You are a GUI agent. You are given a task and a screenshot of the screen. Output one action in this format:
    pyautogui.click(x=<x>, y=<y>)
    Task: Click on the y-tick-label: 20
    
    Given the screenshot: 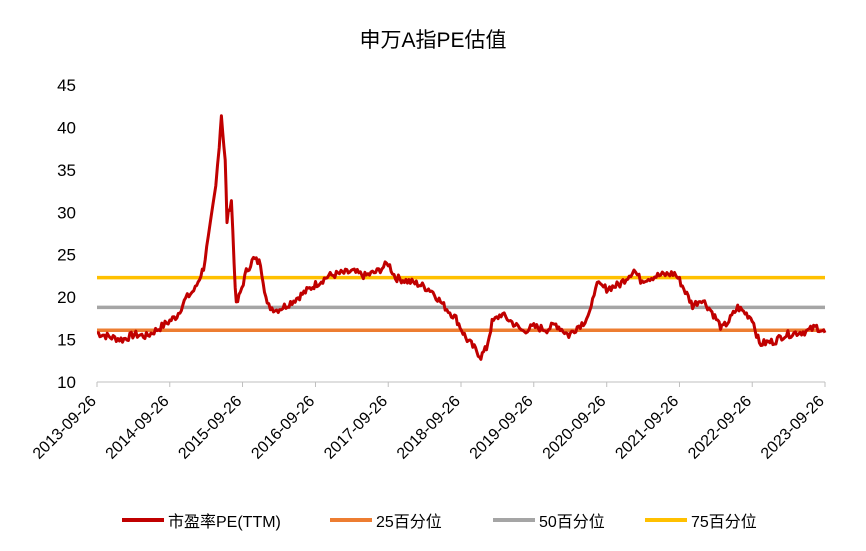 What is the action you would take?
    pyautogui.click(x=66, y=297)
    